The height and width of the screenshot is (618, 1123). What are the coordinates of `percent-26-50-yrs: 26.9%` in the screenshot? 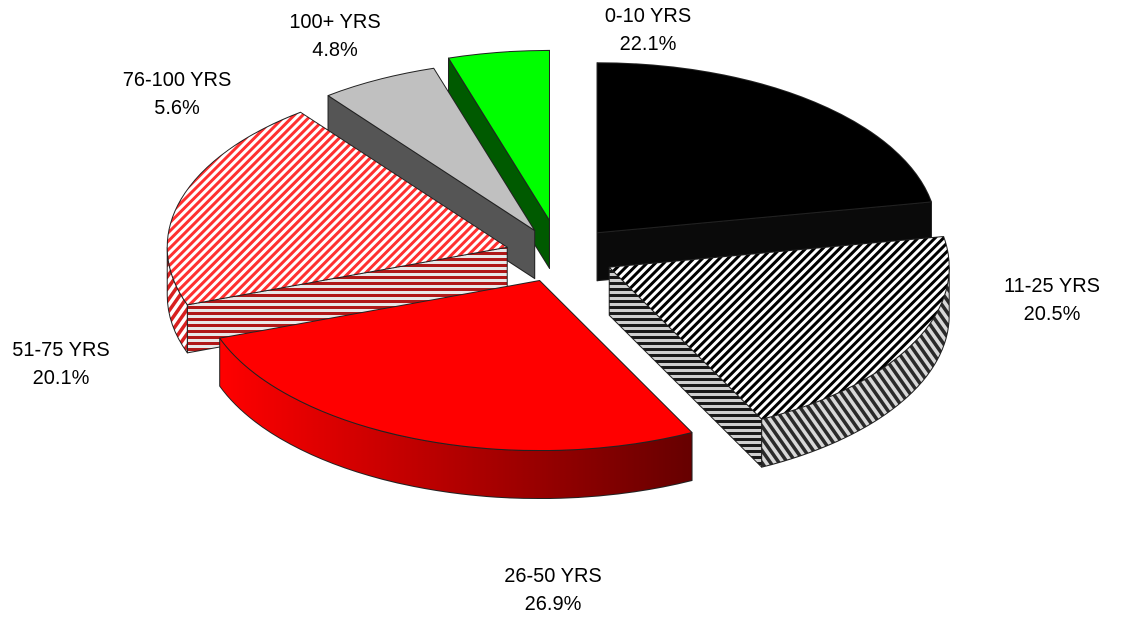 It's located at (553, 604).